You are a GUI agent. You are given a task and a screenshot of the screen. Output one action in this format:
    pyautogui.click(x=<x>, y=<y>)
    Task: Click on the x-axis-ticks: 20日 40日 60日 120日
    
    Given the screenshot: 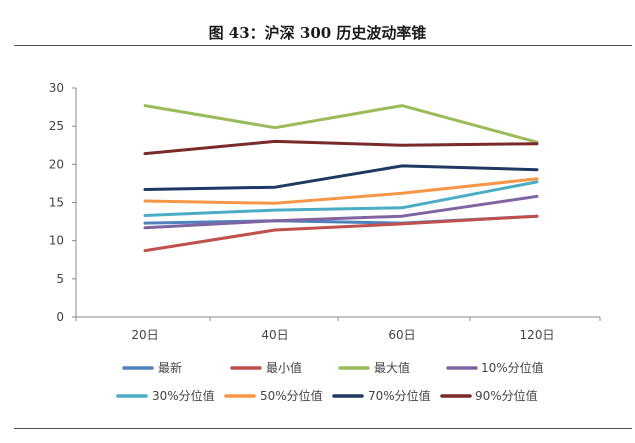 What is the action you would take?
    pyautogui.click(x=338, y=329)
    